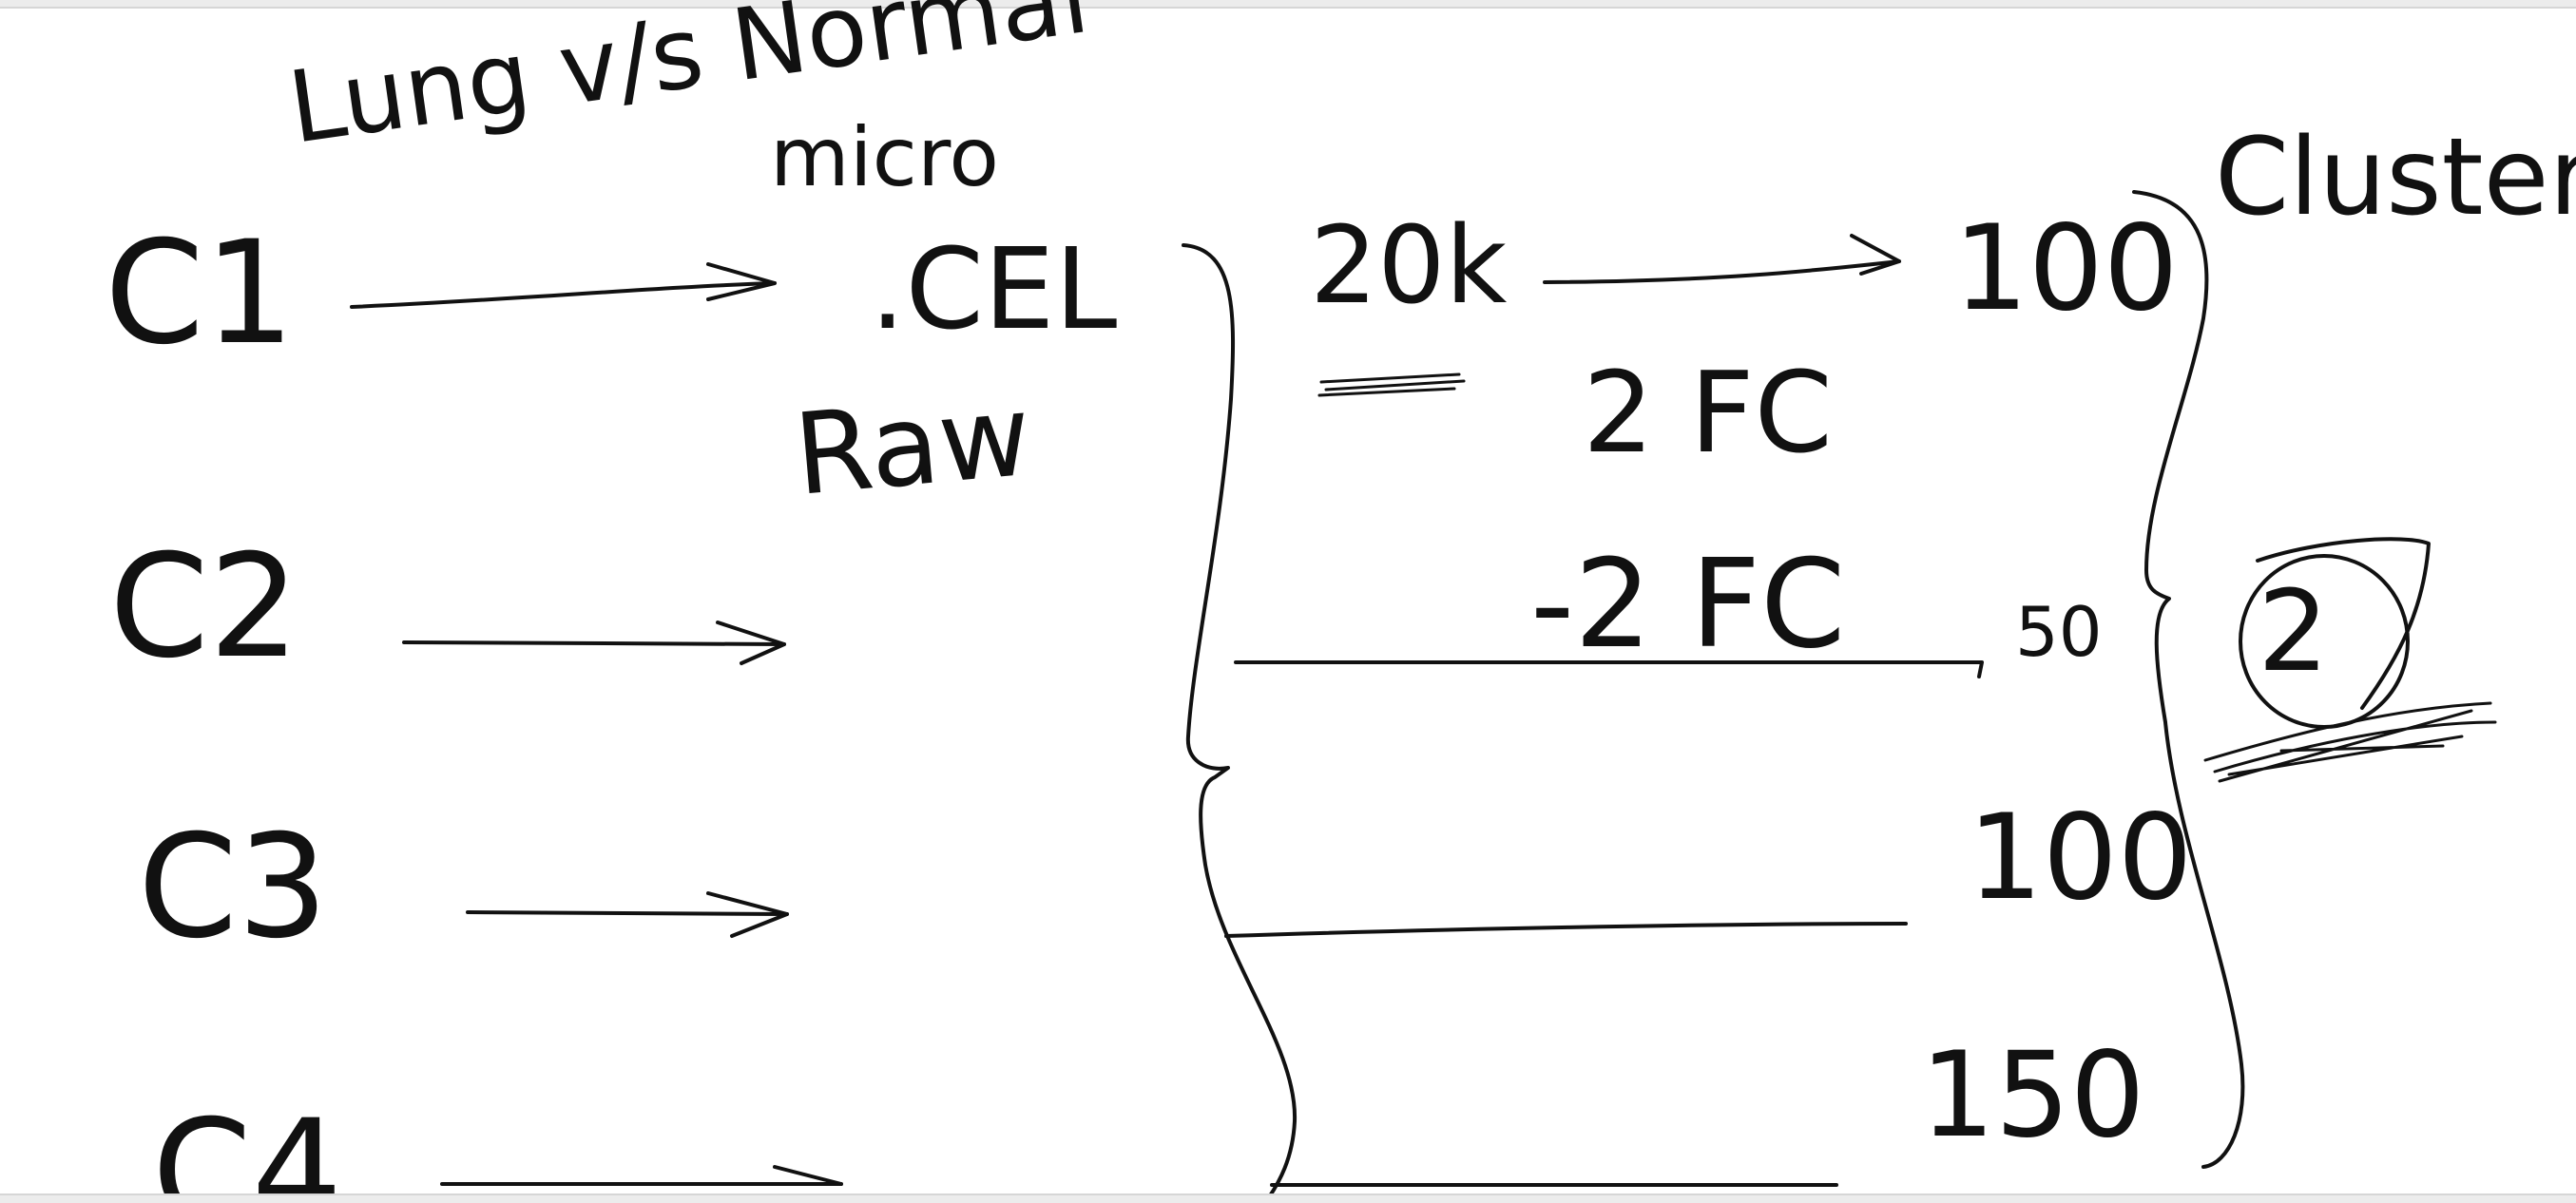 The image size is (2576, 1203). I want to click on selection-count-2: 50, so click(2059, 632).